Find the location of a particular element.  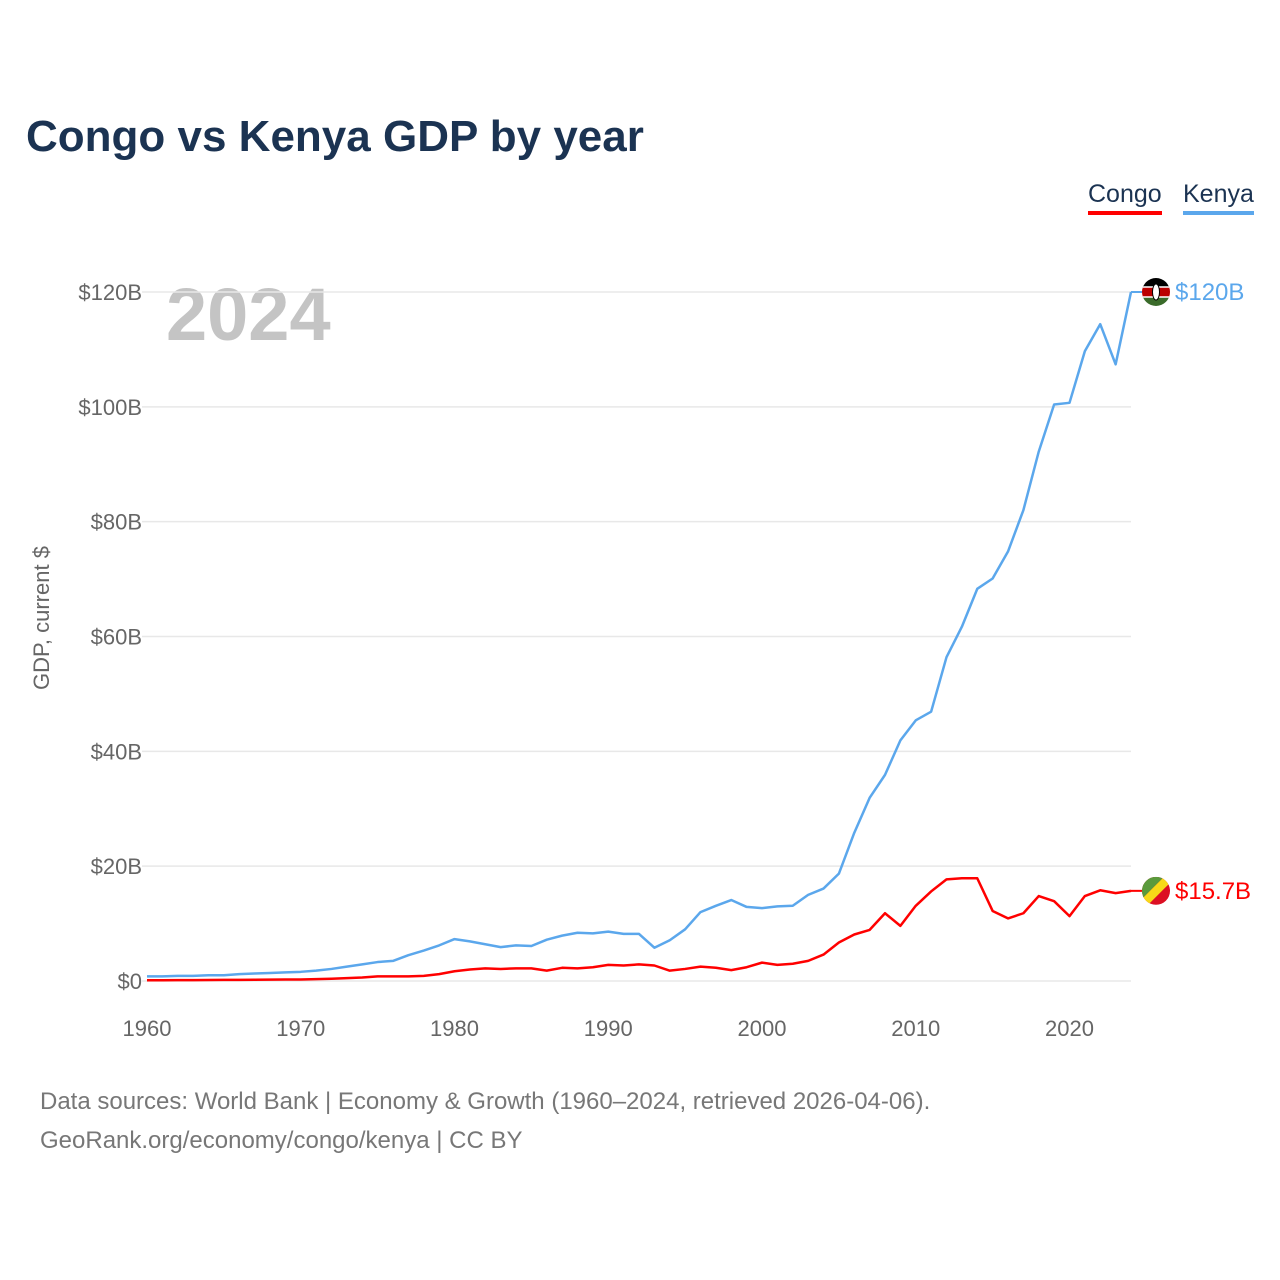

end-value-label-congo: $15.7B is located at coordinates (1213, 891).